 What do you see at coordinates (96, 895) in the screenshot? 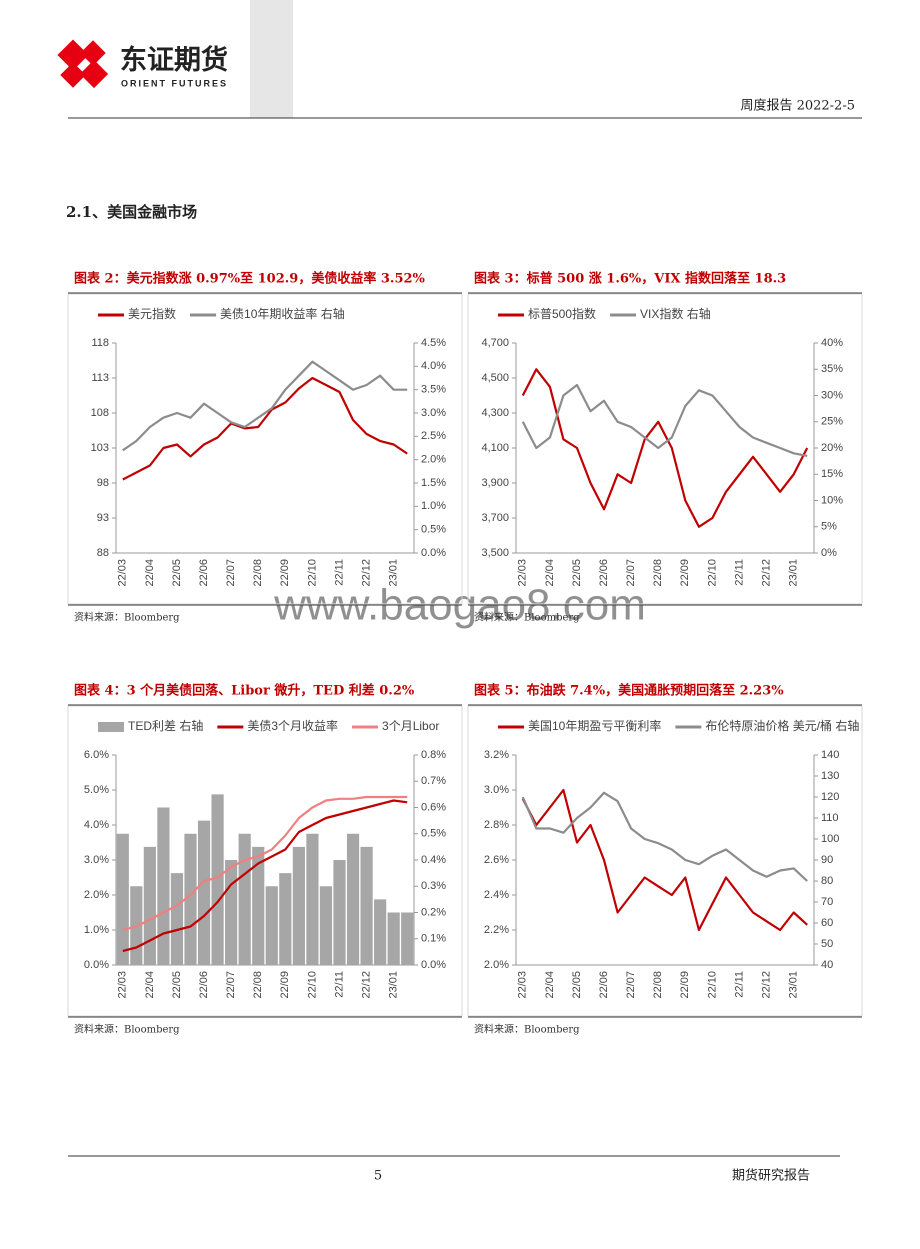
I see `y-tick-label: 2.0%` at bounding box center [96, 895].